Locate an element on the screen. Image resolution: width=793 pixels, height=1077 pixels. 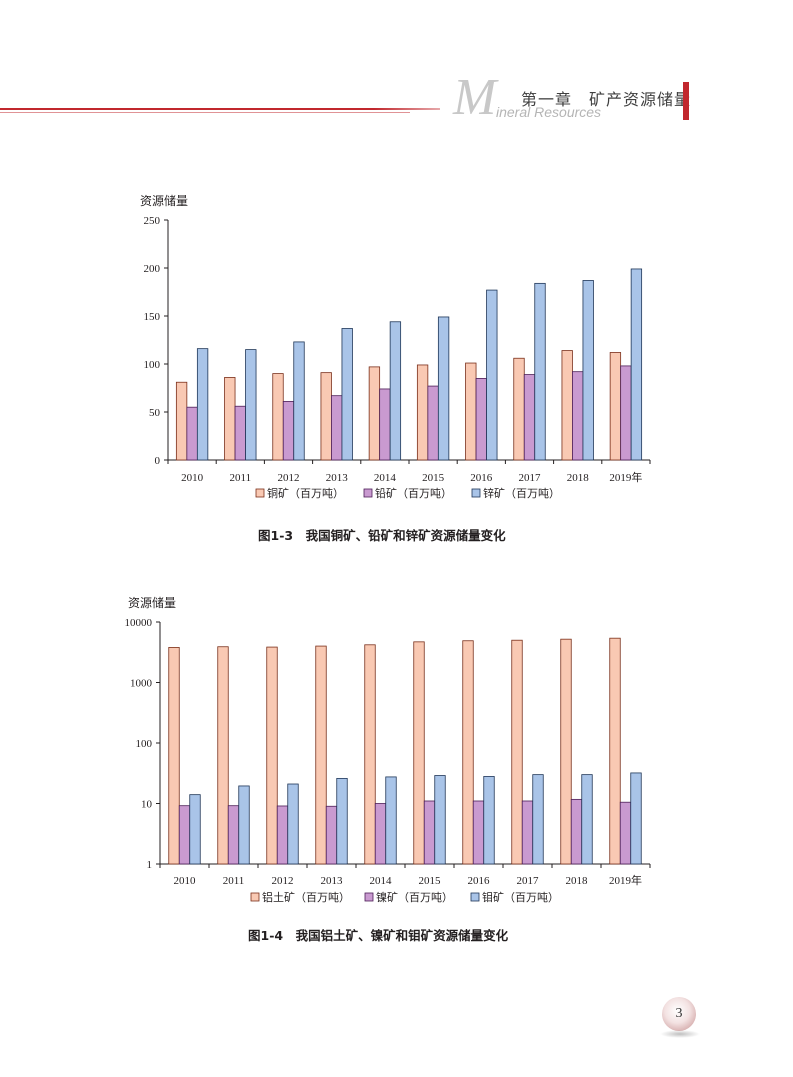
legend-label: 铜矿（百万吨） is located at coordinates (305, 493).